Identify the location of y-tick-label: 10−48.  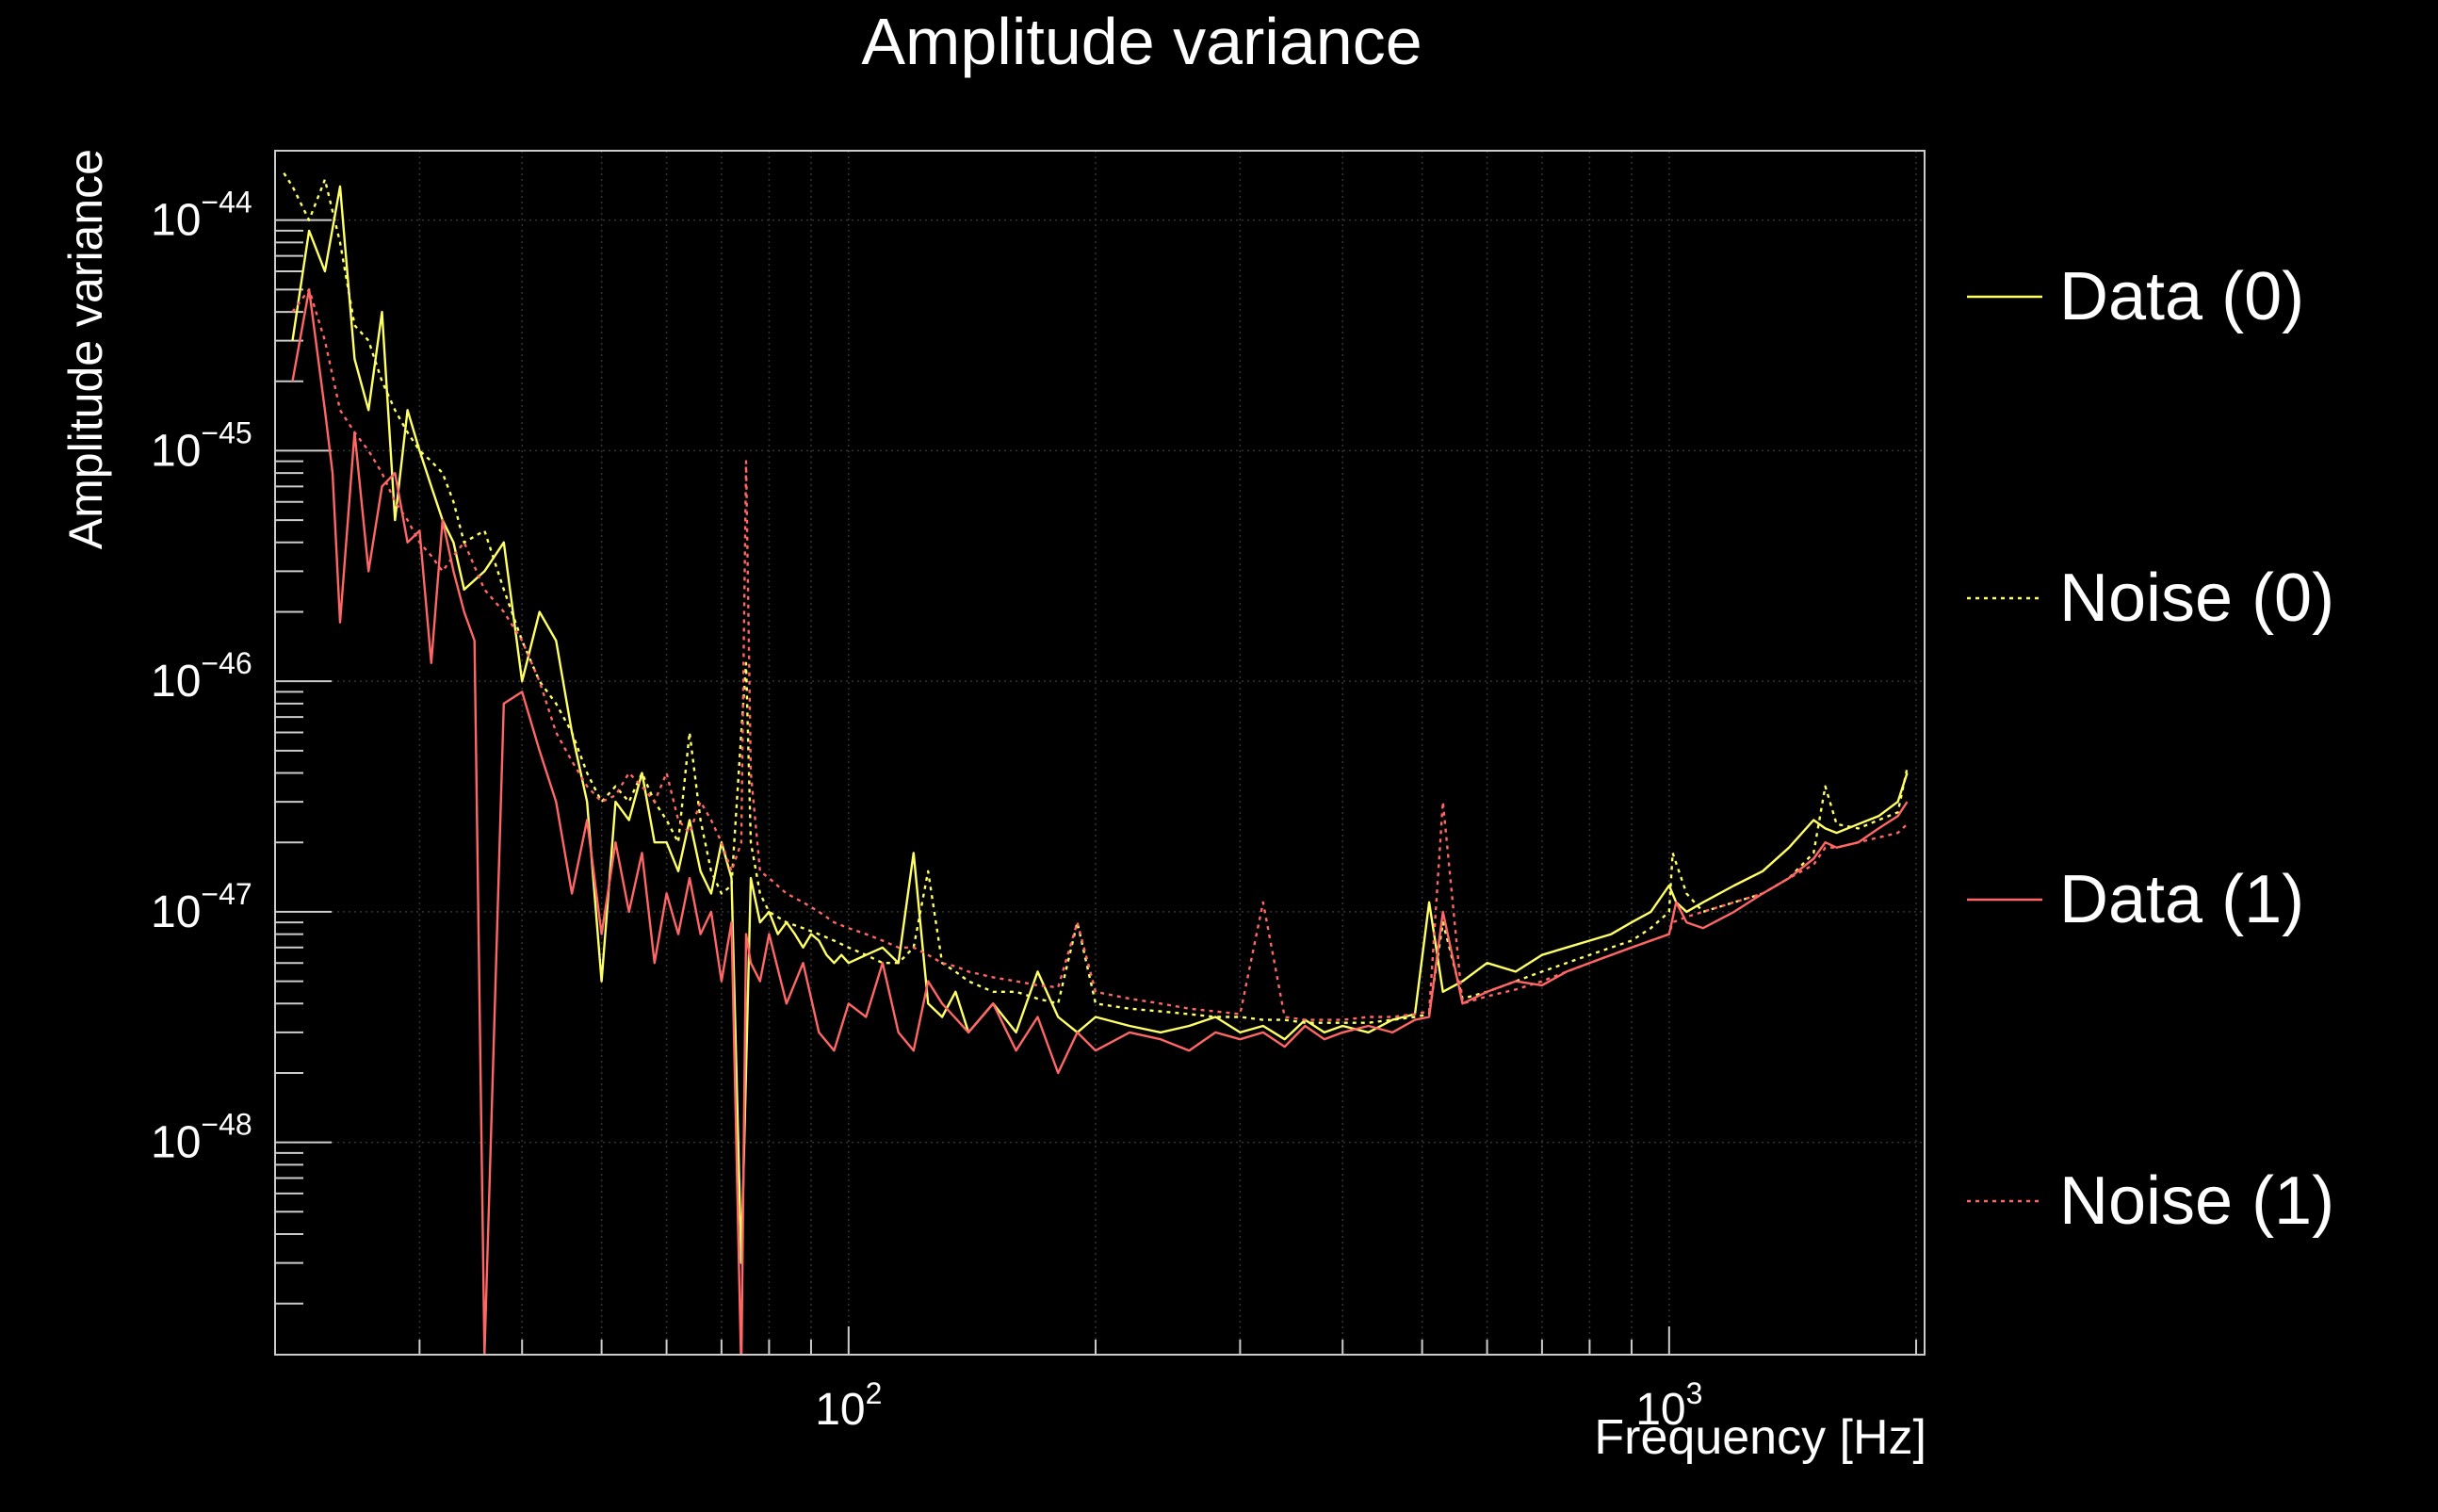
(201, 1138).